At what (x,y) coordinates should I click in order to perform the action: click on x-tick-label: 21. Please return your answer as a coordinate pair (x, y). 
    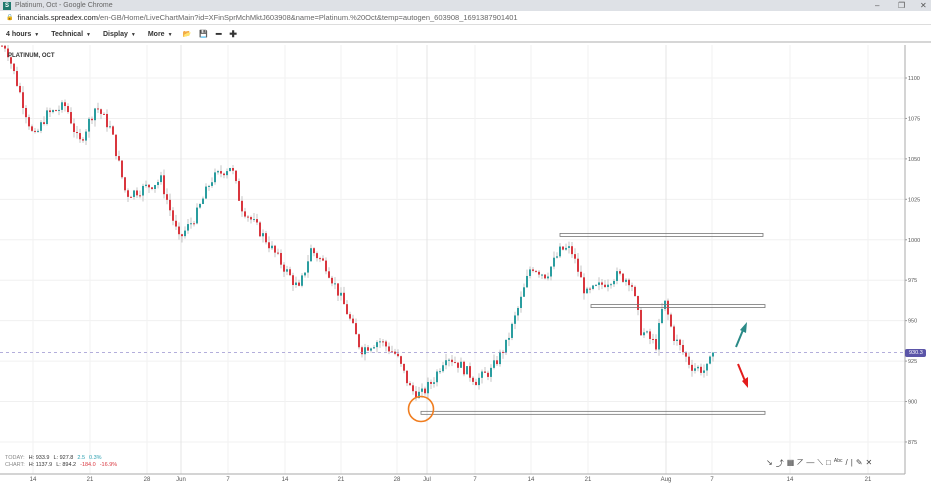
    Looking at the image, I should click on (588, 480).